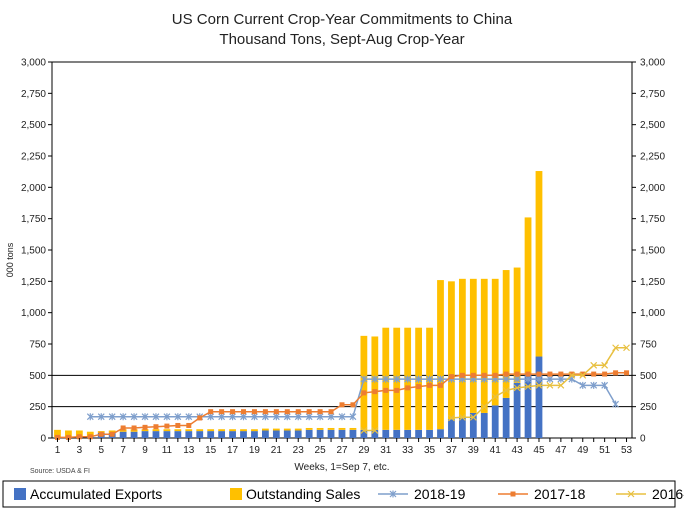 The width and height of the screenshot is (684, 512). What do you see at coordinates (339, 494) in the screenshot?
I see `legend-box` at bounding box center [339, 494].